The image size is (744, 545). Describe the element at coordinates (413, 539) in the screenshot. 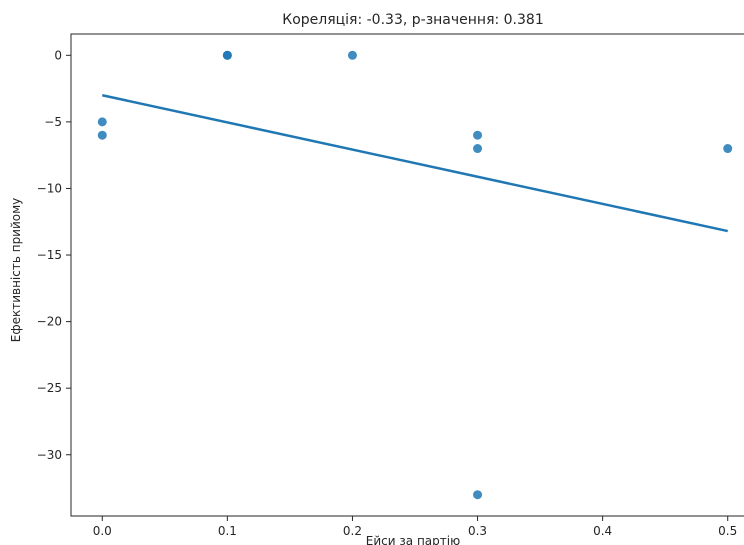

I see `x-axis-label: Ейси за партію` at that location.